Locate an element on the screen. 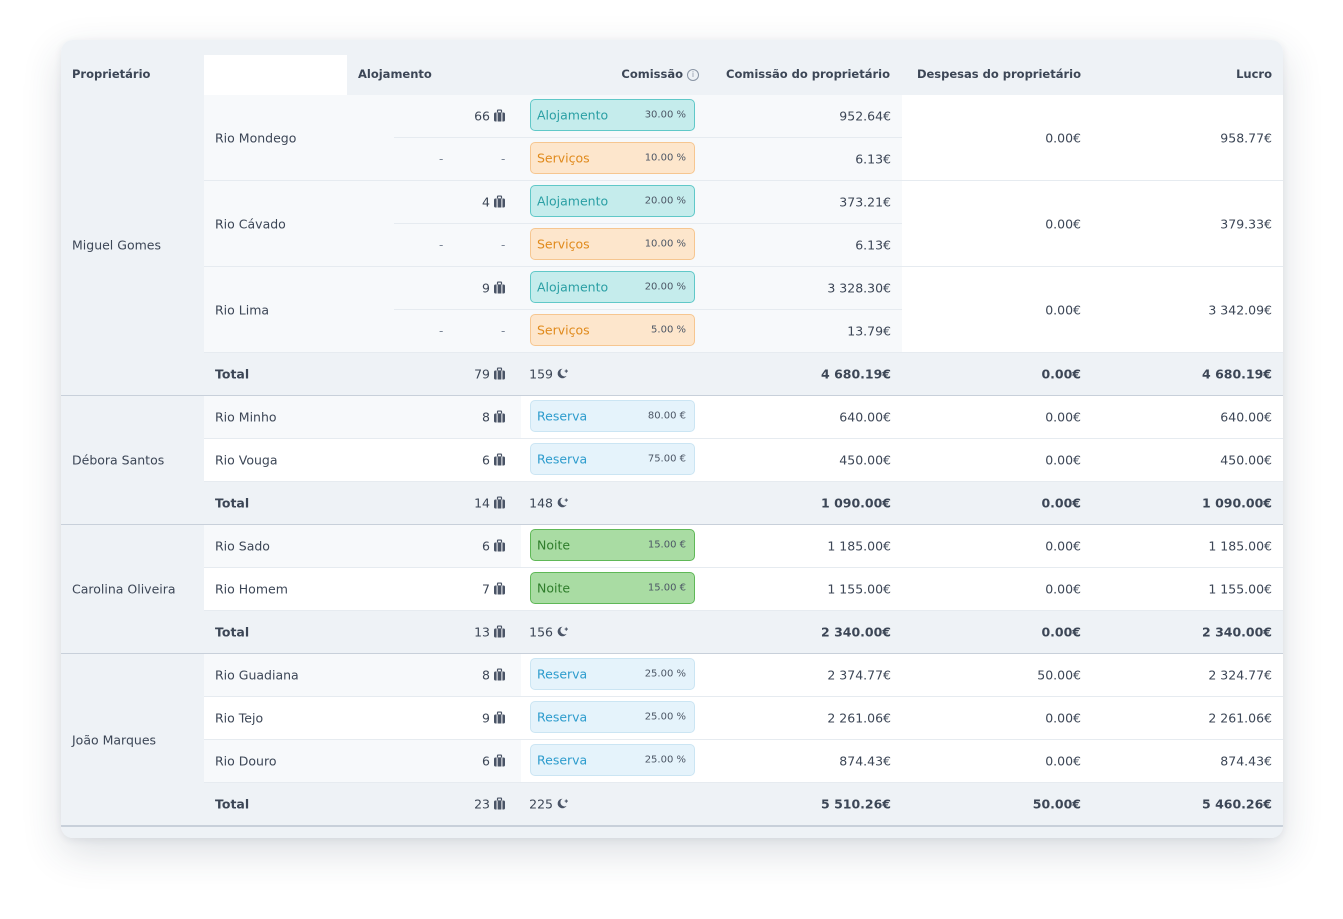 This screenshot has height=919, width=1343. property-name: Rio Tejo is located at coordinates (239, 718).